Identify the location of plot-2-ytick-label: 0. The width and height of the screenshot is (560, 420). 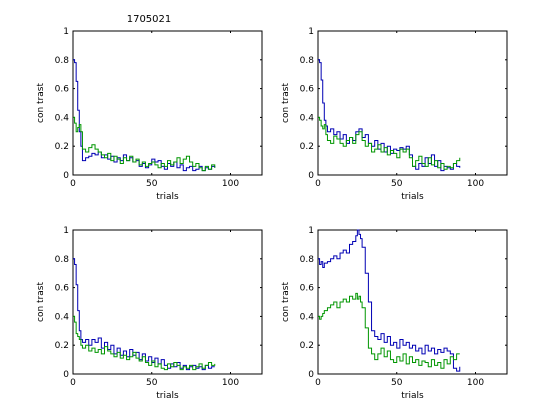
(311, 176).